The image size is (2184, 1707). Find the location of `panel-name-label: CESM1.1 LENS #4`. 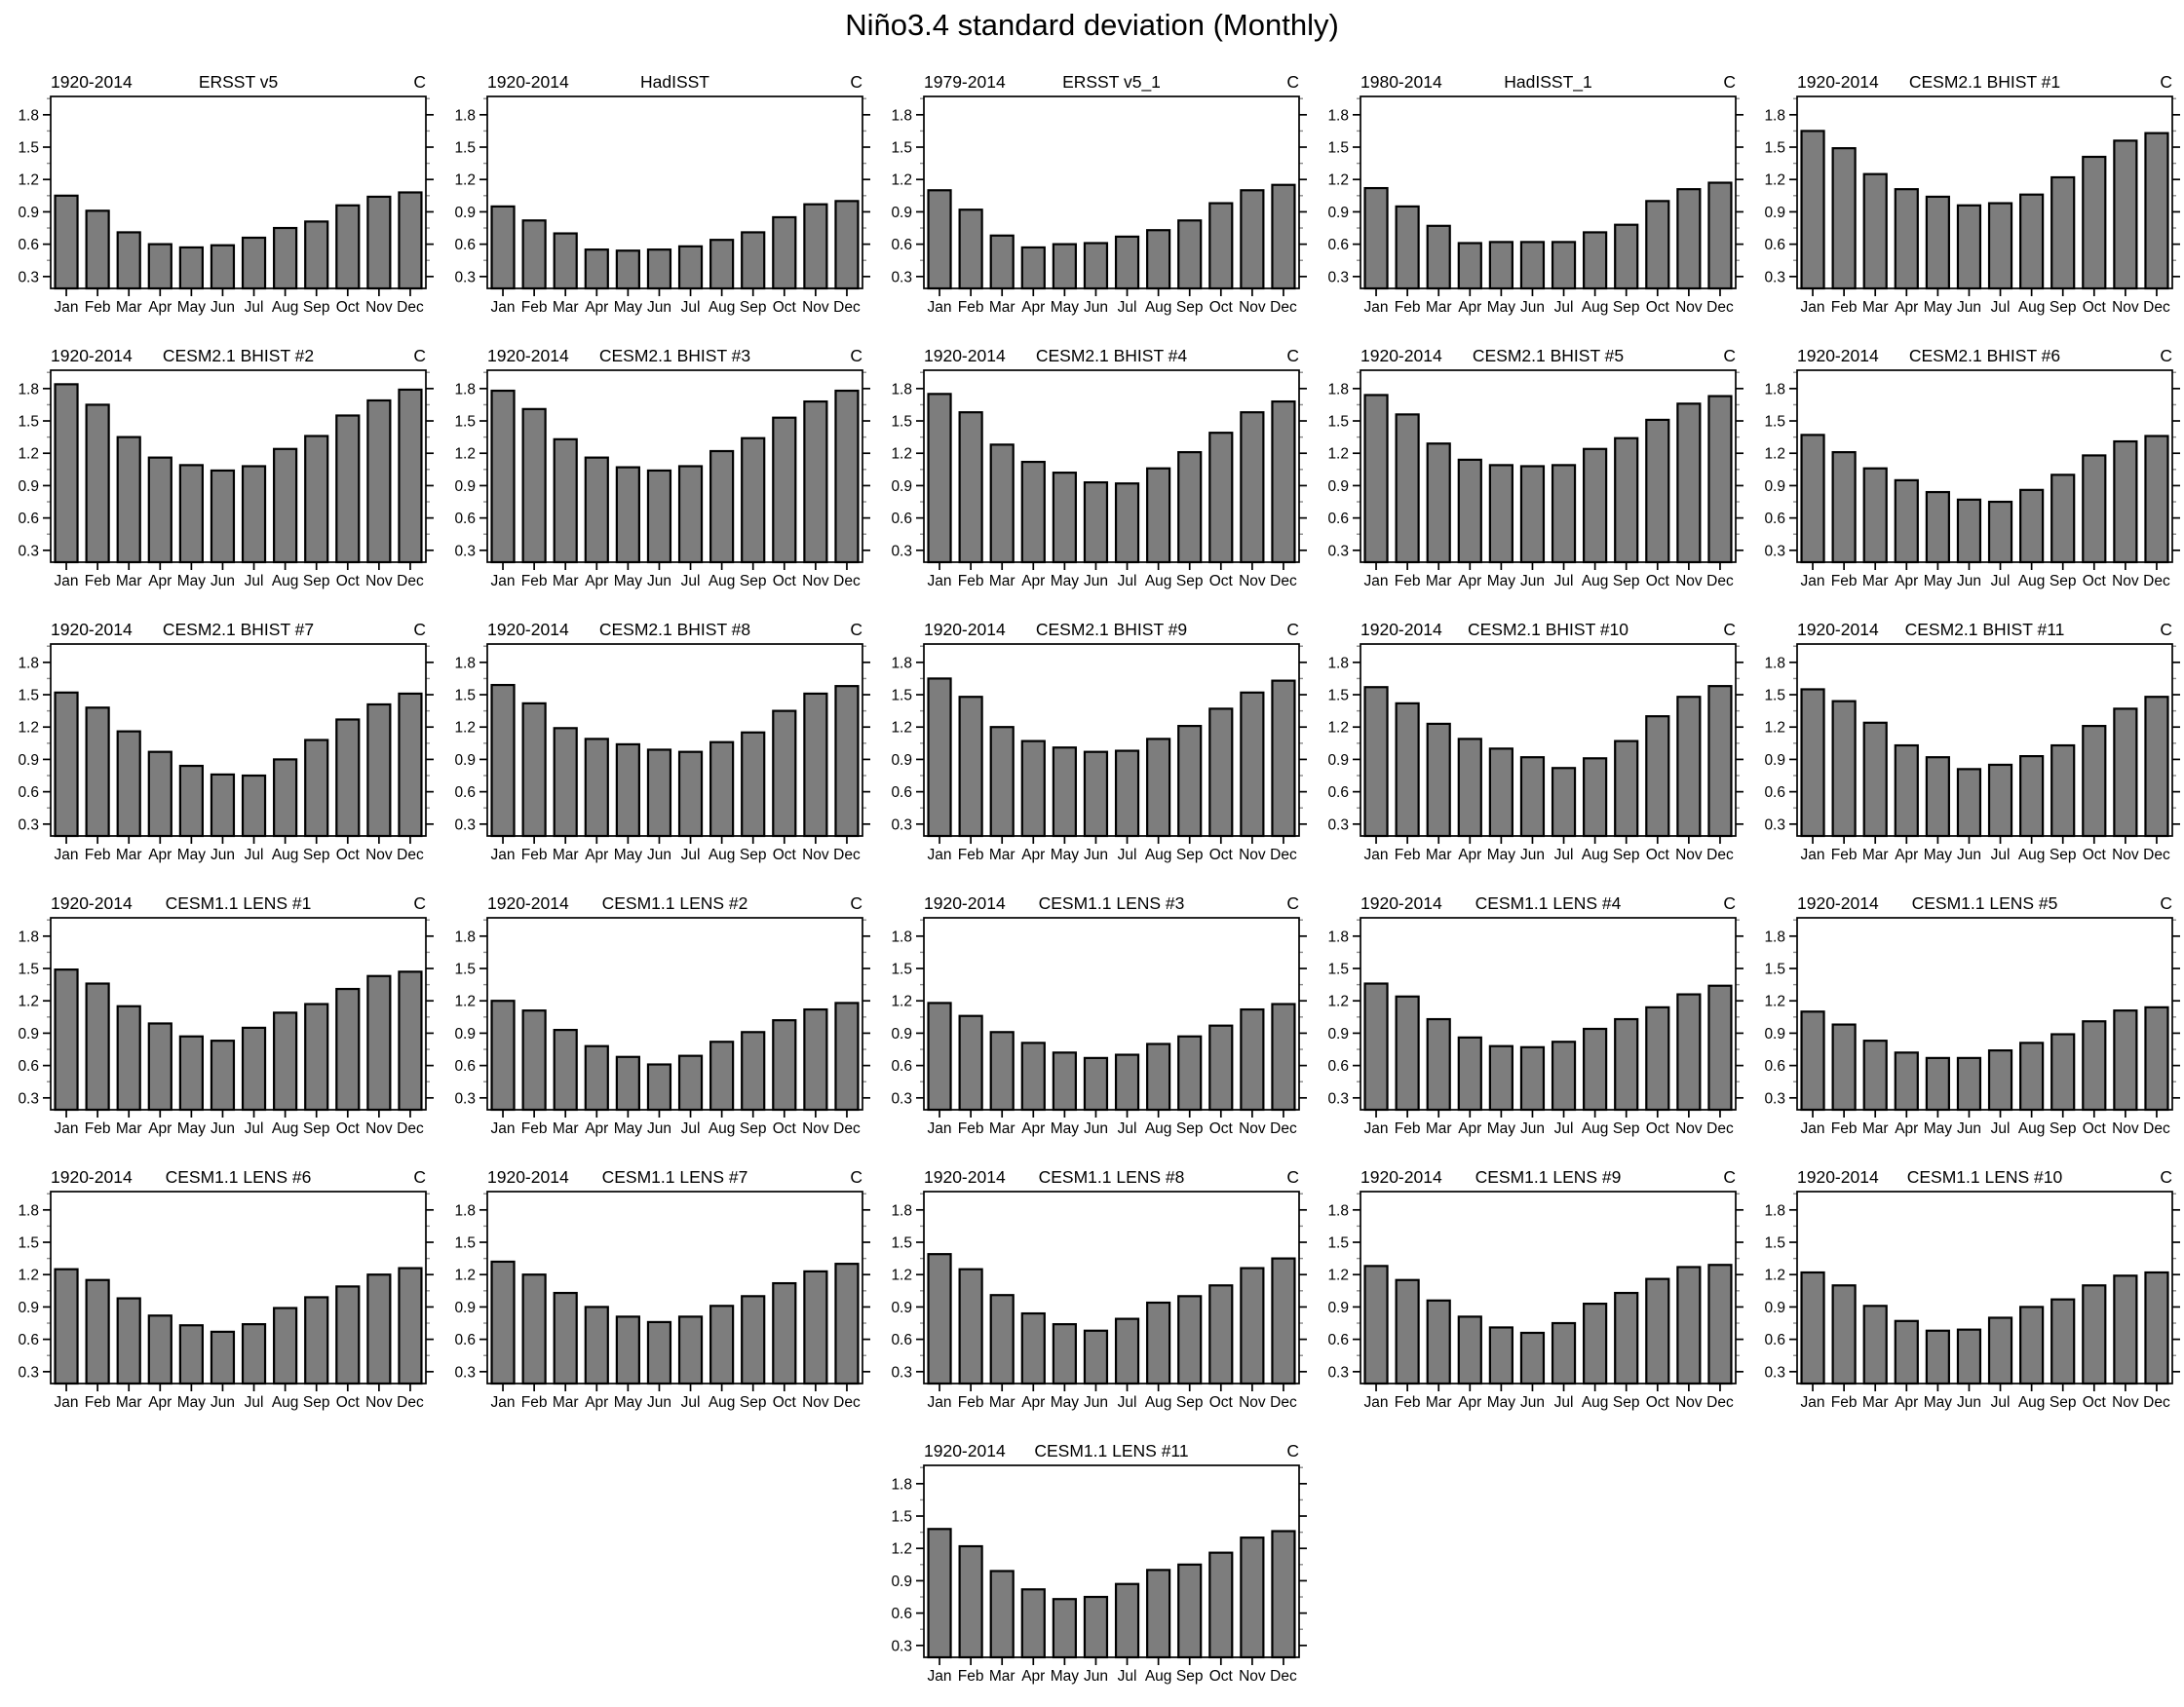

panel-name-label: CESM1.1 LENS #4 is located at coordinates (1548, 903).